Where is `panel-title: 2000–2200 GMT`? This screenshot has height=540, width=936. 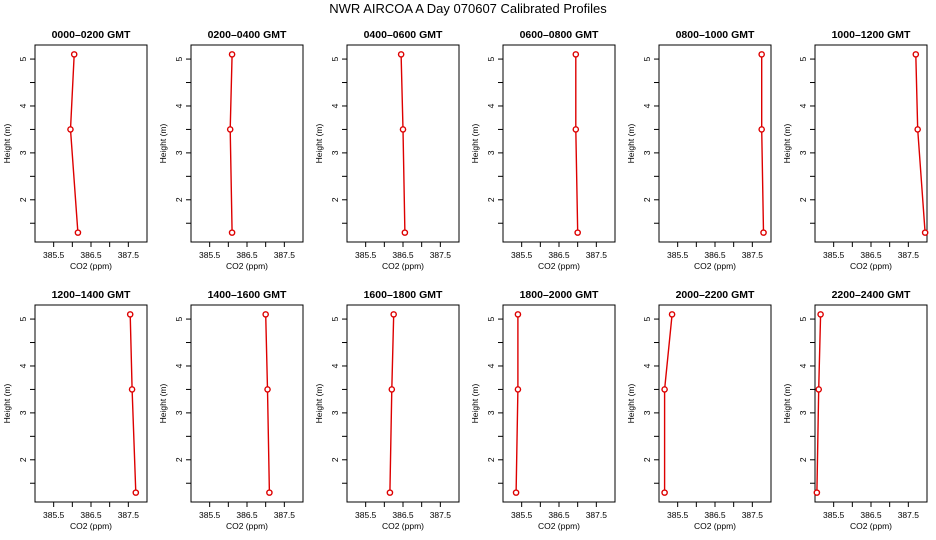 panel-title: 2000–2200 GMT is located at coordinates (715, 295).